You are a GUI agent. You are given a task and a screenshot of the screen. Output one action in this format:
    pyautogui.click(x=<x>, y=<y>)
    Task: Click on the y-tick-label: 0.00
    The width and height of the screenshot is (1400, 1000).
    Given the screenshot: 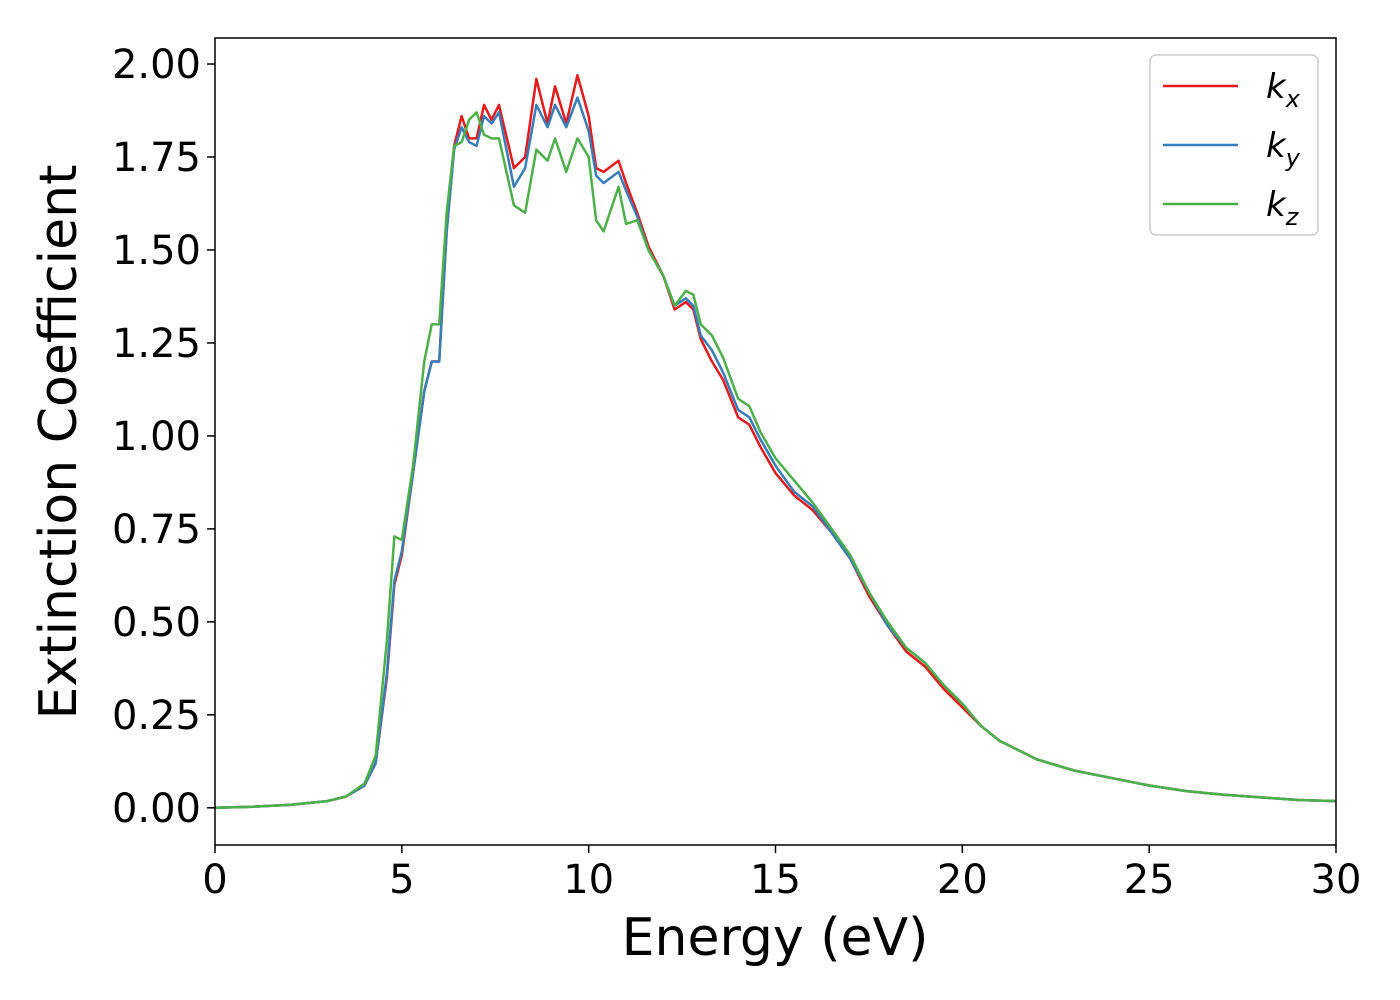 What is the action you would take?
    pyautogui.click(x=156, y=809)
    